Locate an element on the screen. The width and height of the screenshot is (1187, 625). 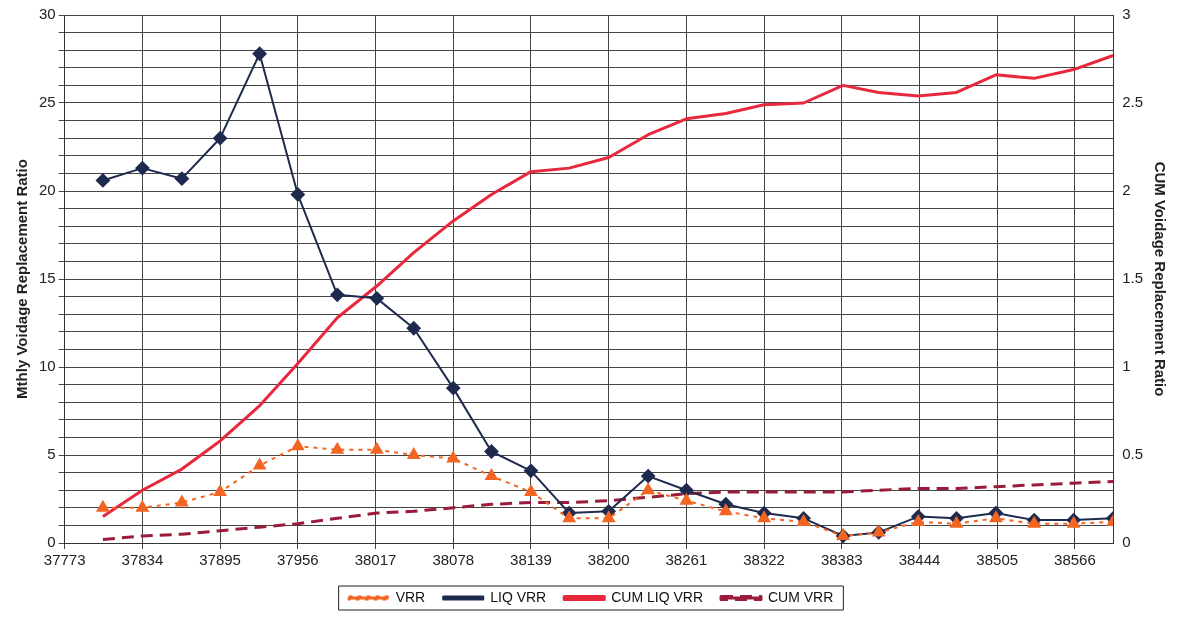
y-axis-title: Mthly Voidage Replacement Ratio is located at coordinates (22, 279).